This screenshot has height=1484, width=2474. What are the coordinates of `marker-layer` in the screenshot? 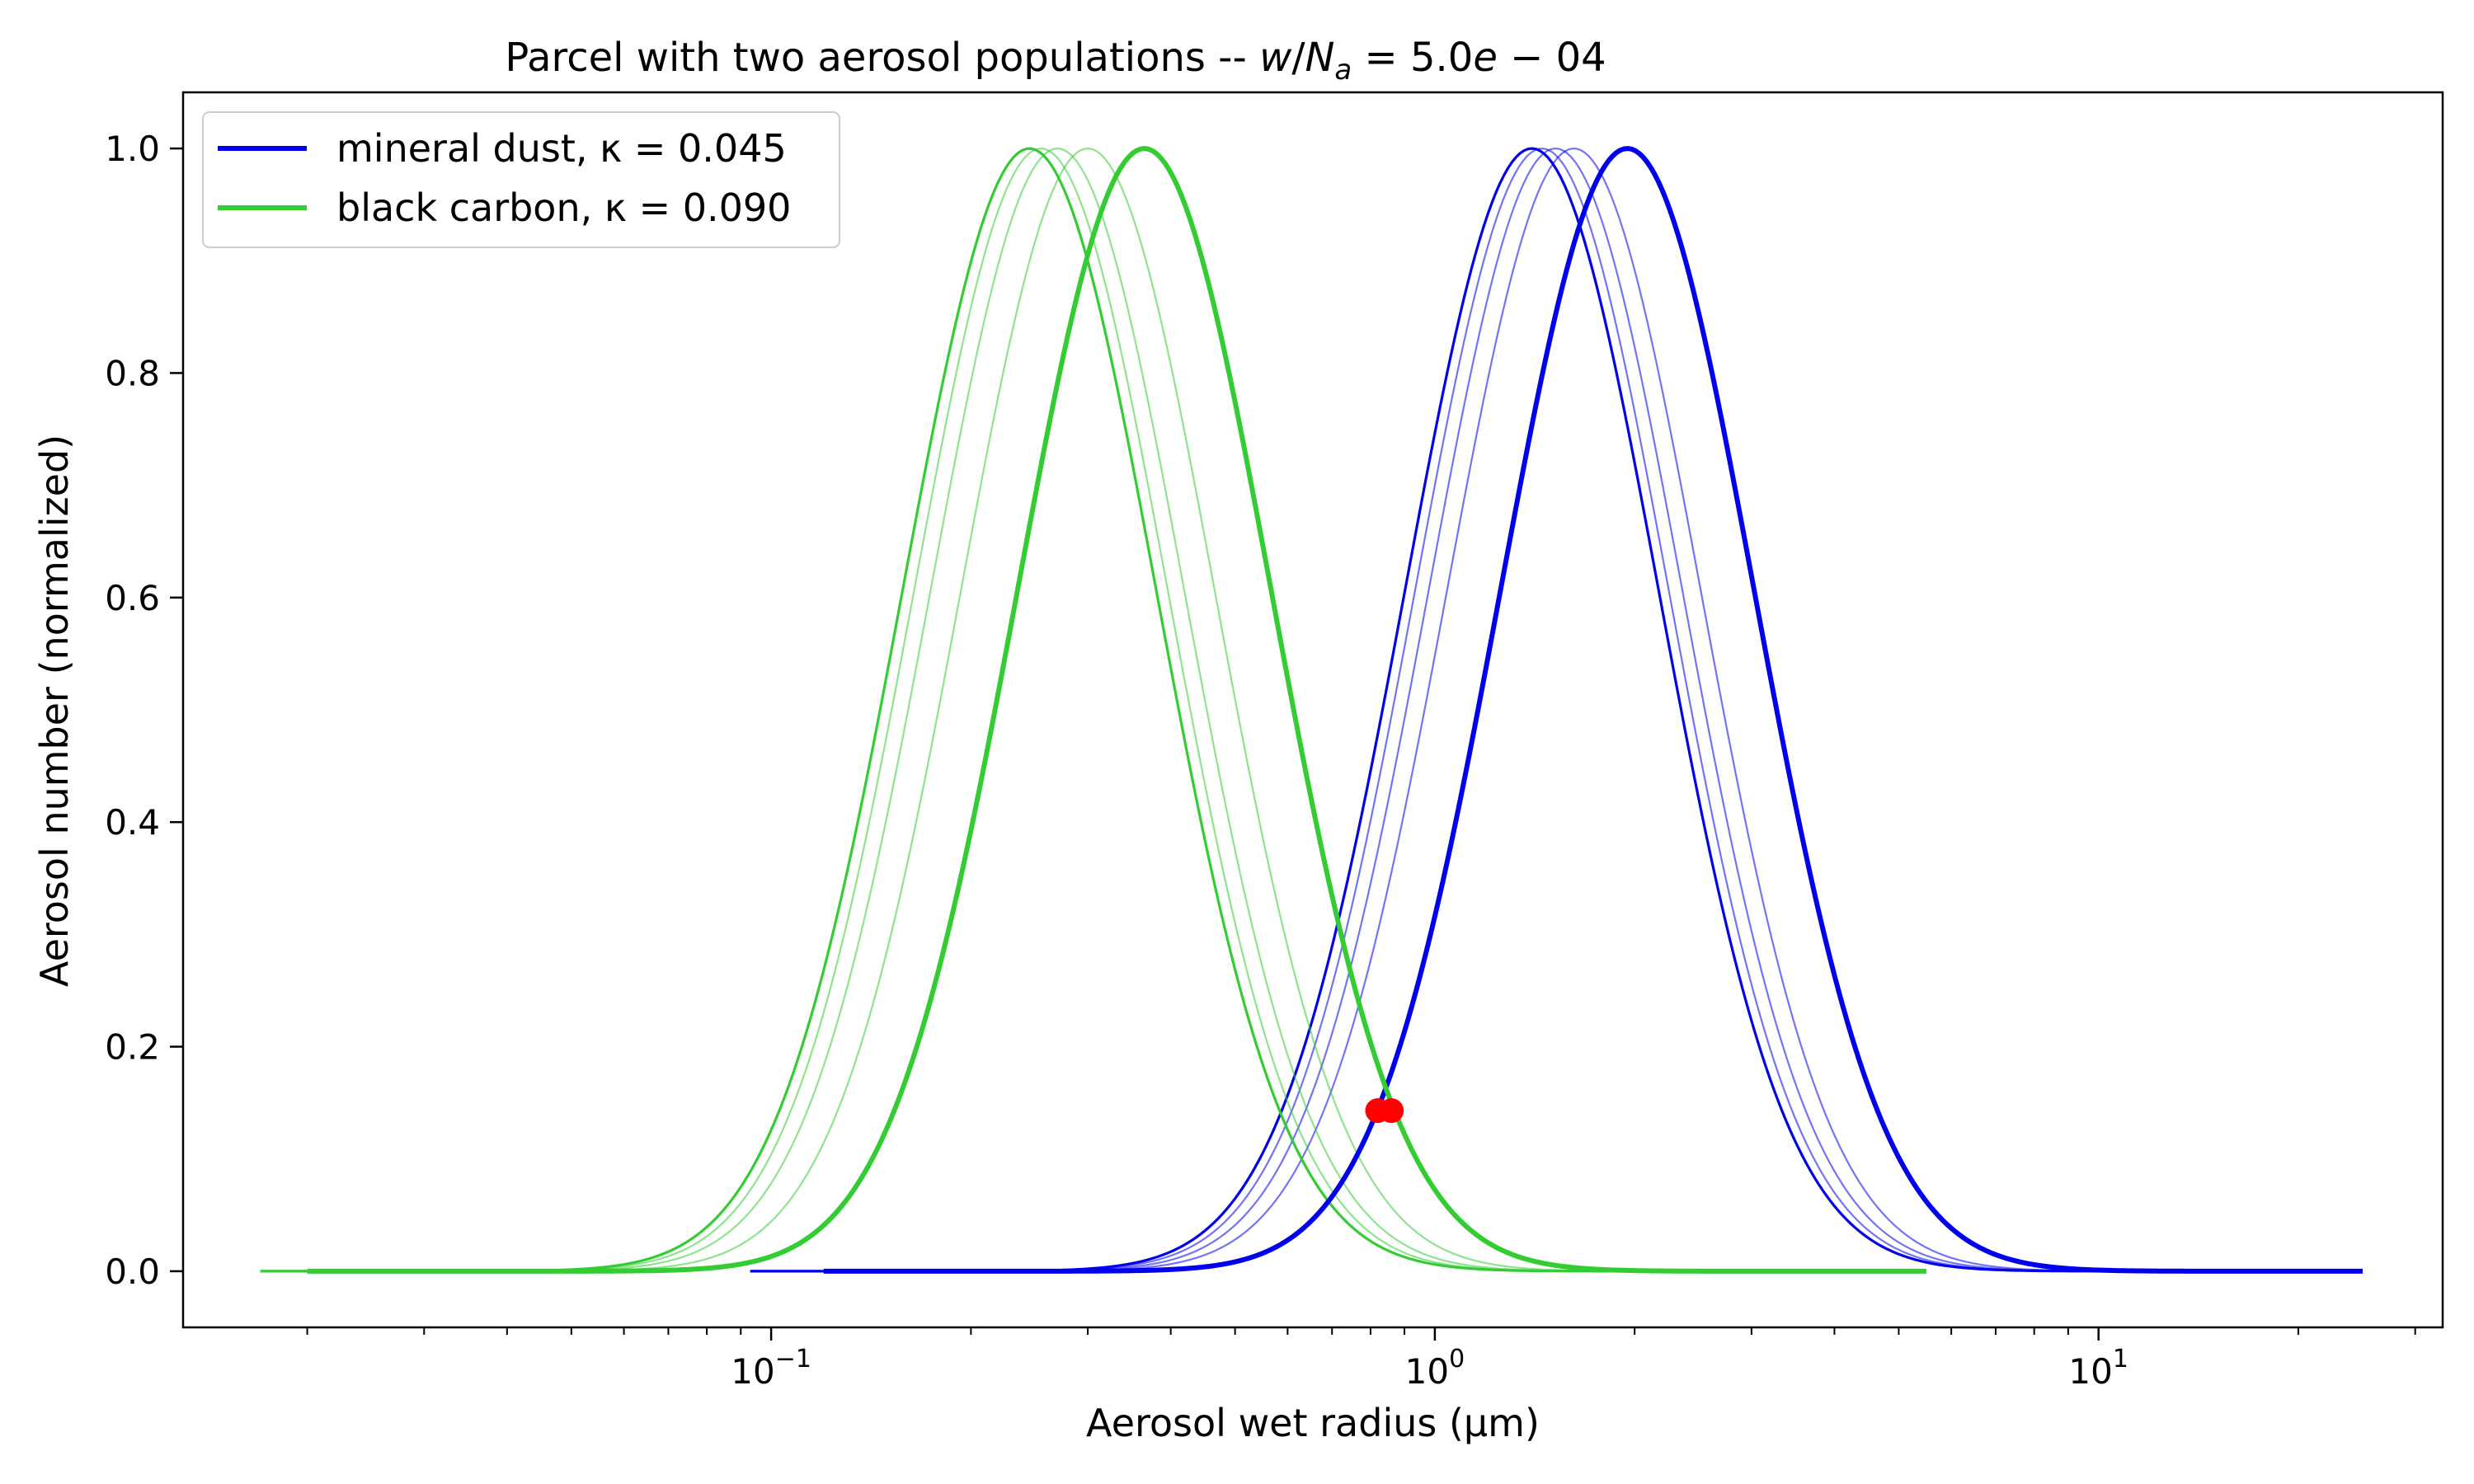 It's located at (1384, 1111).